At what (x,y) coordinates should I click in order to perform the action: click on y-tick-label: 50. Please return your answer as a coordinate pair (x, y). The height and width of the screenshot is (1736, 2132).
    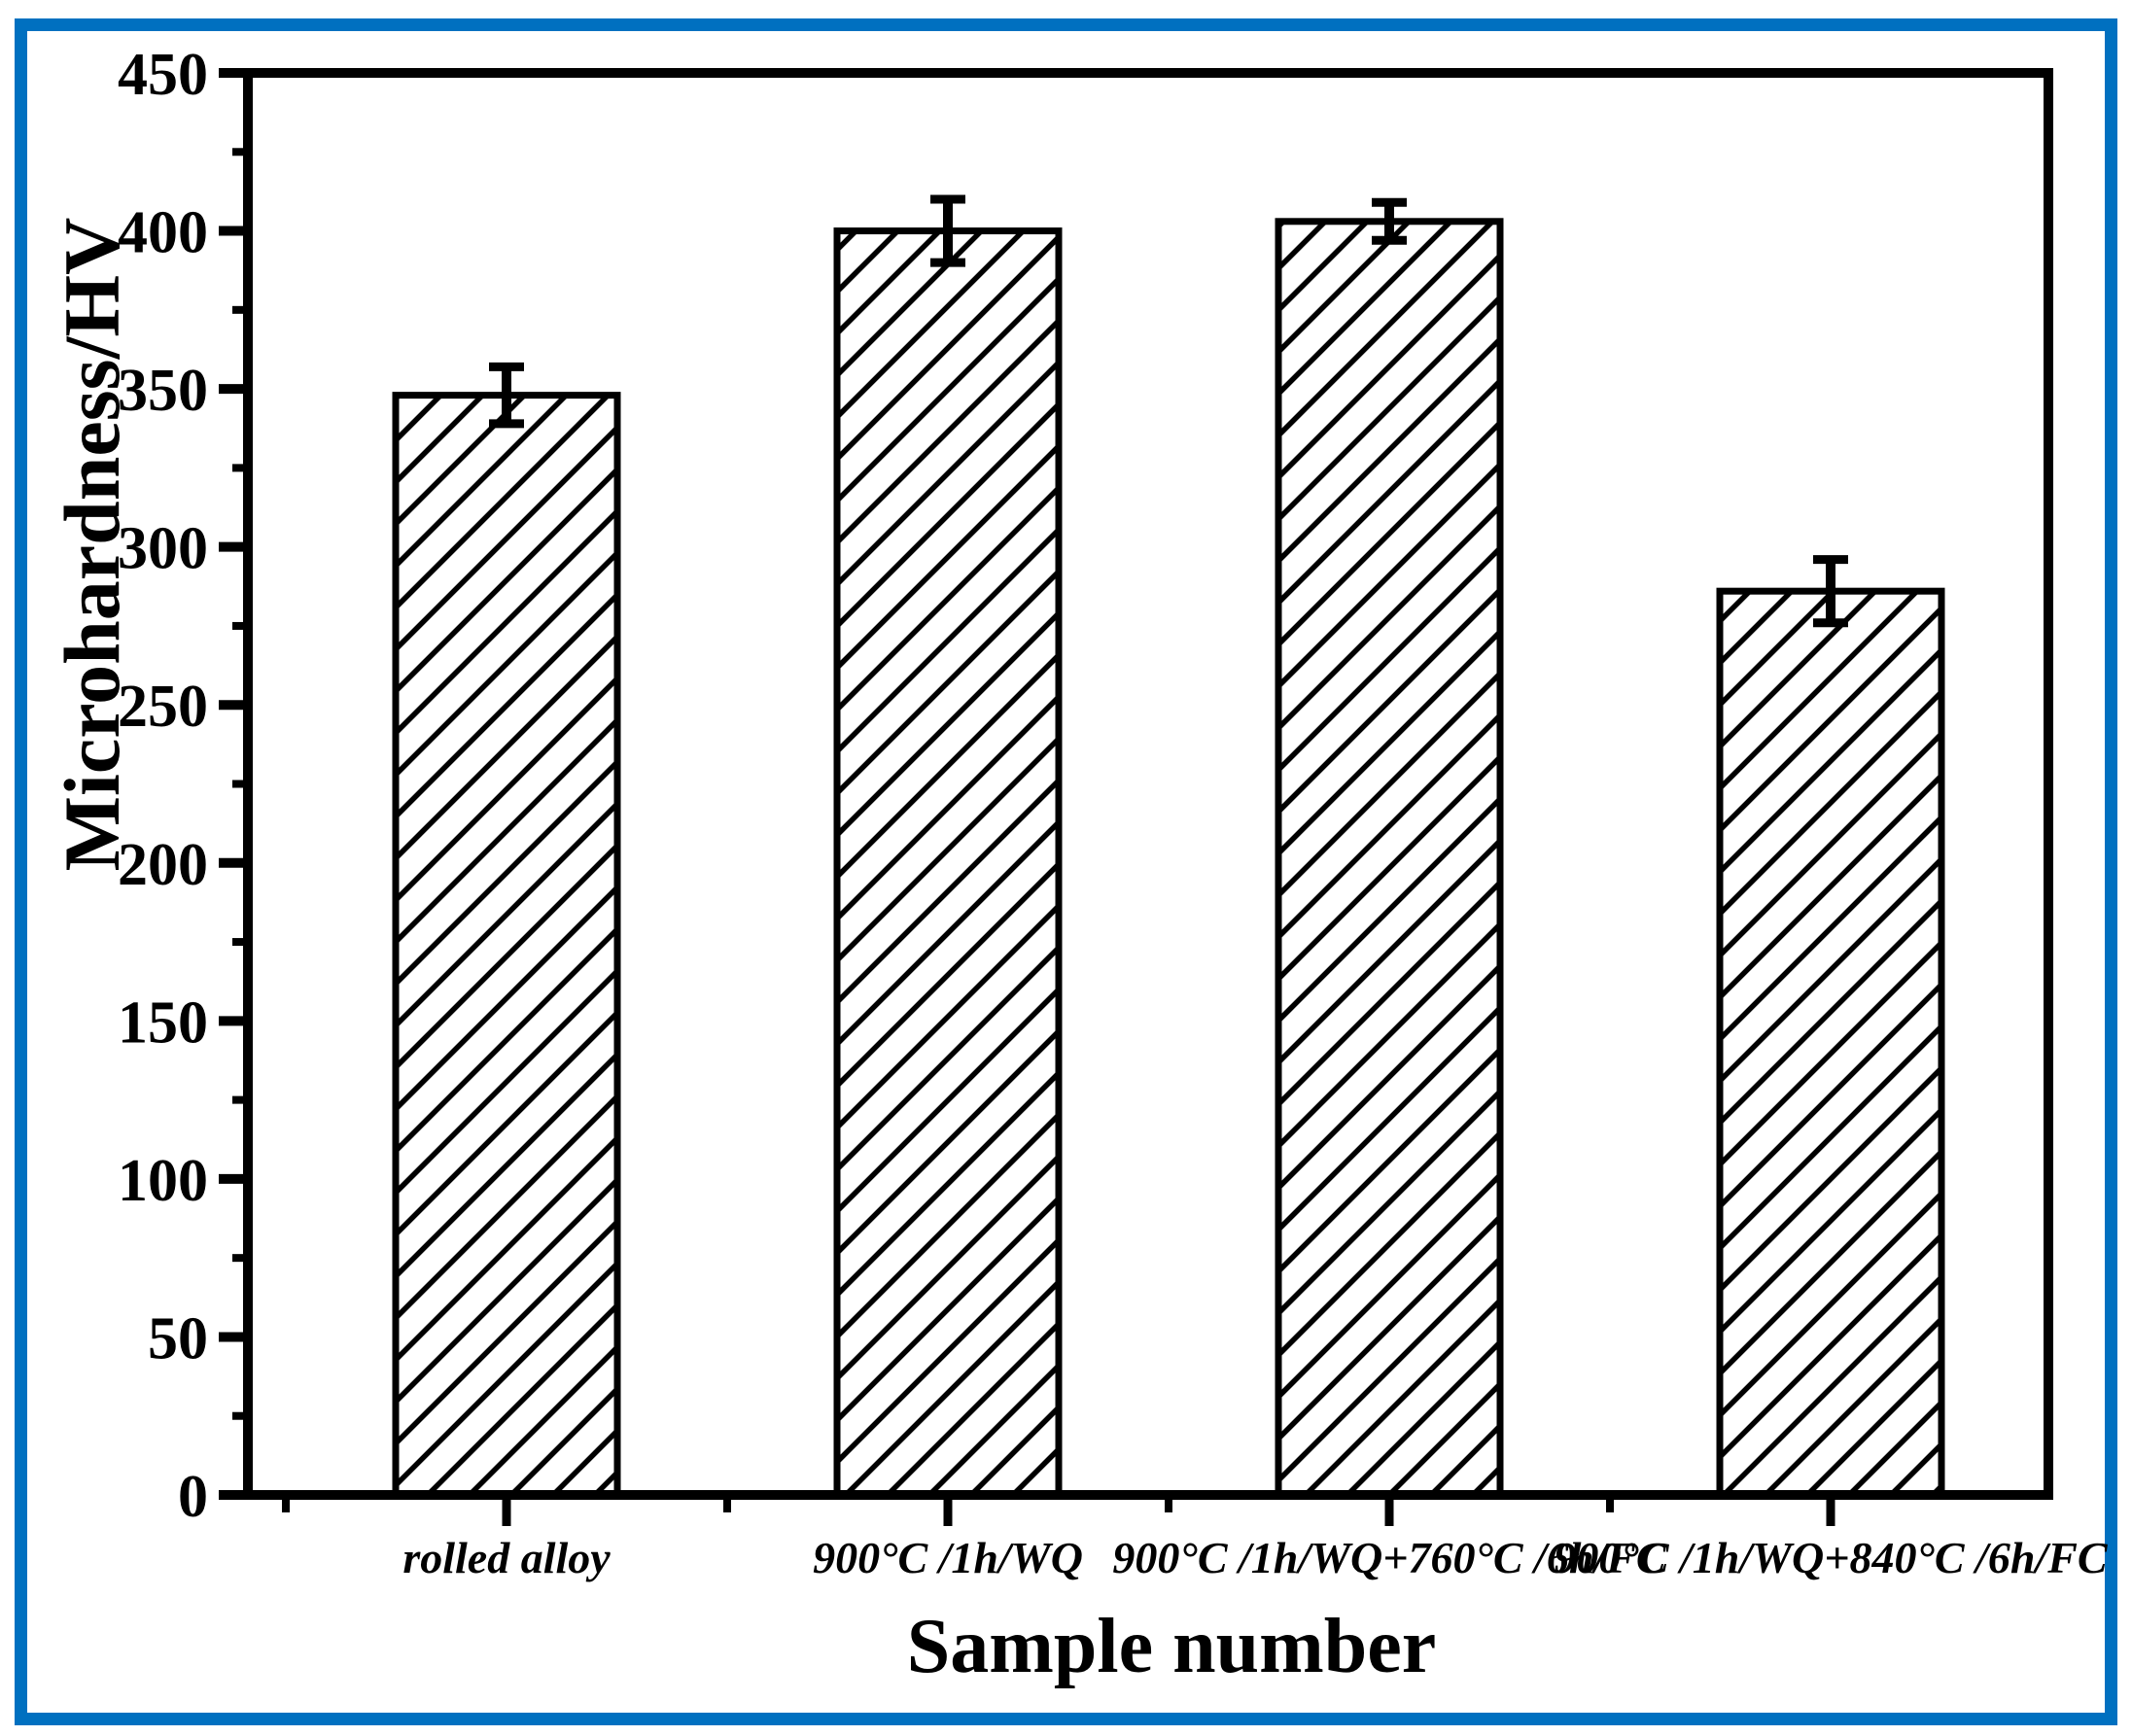
    Looking at the image, I should click on (178, 1338).